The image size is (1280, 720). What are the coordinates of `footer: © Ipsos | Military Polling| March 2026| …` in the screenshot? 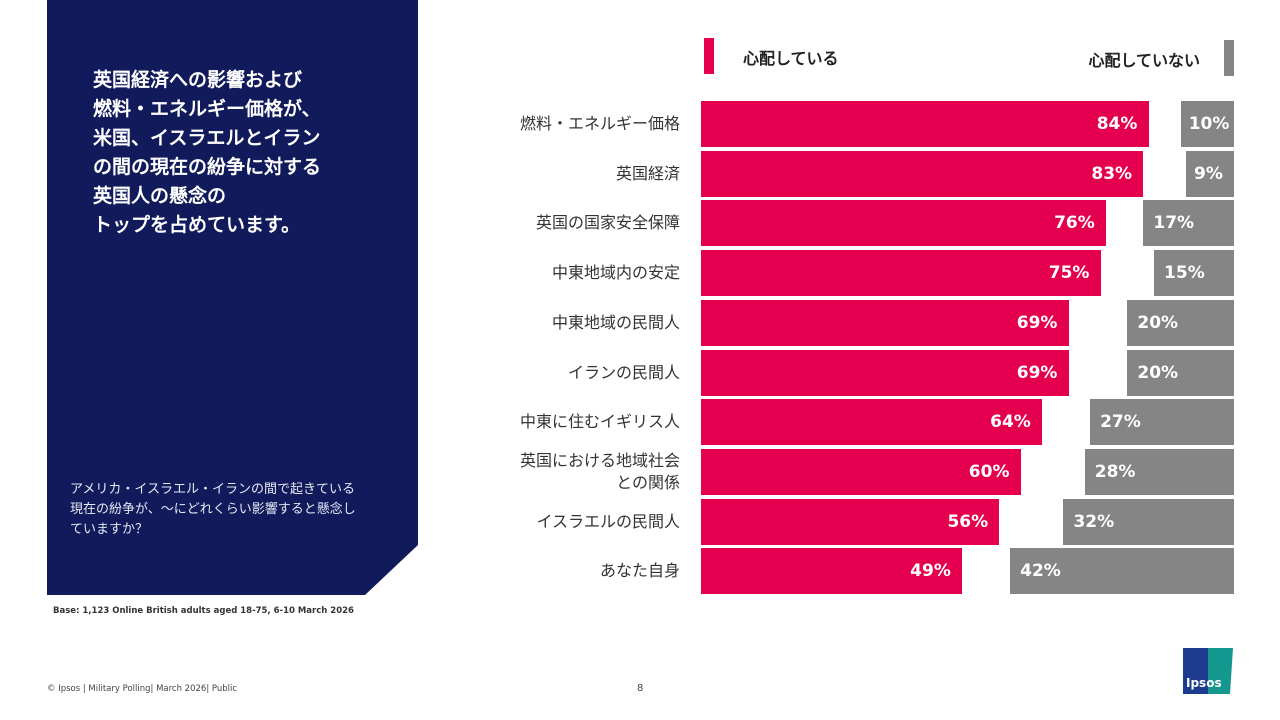 It's located at (142, 689).